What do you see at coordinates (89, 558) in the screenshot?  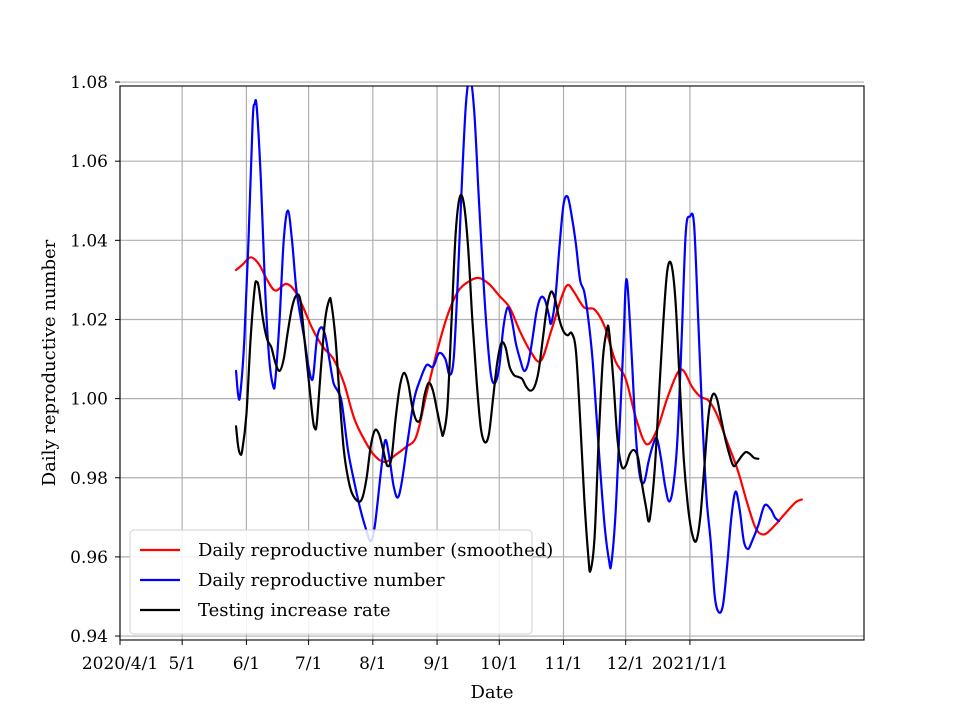 I see `y-tick-label: 0.96` at bounding box center [89, 558].